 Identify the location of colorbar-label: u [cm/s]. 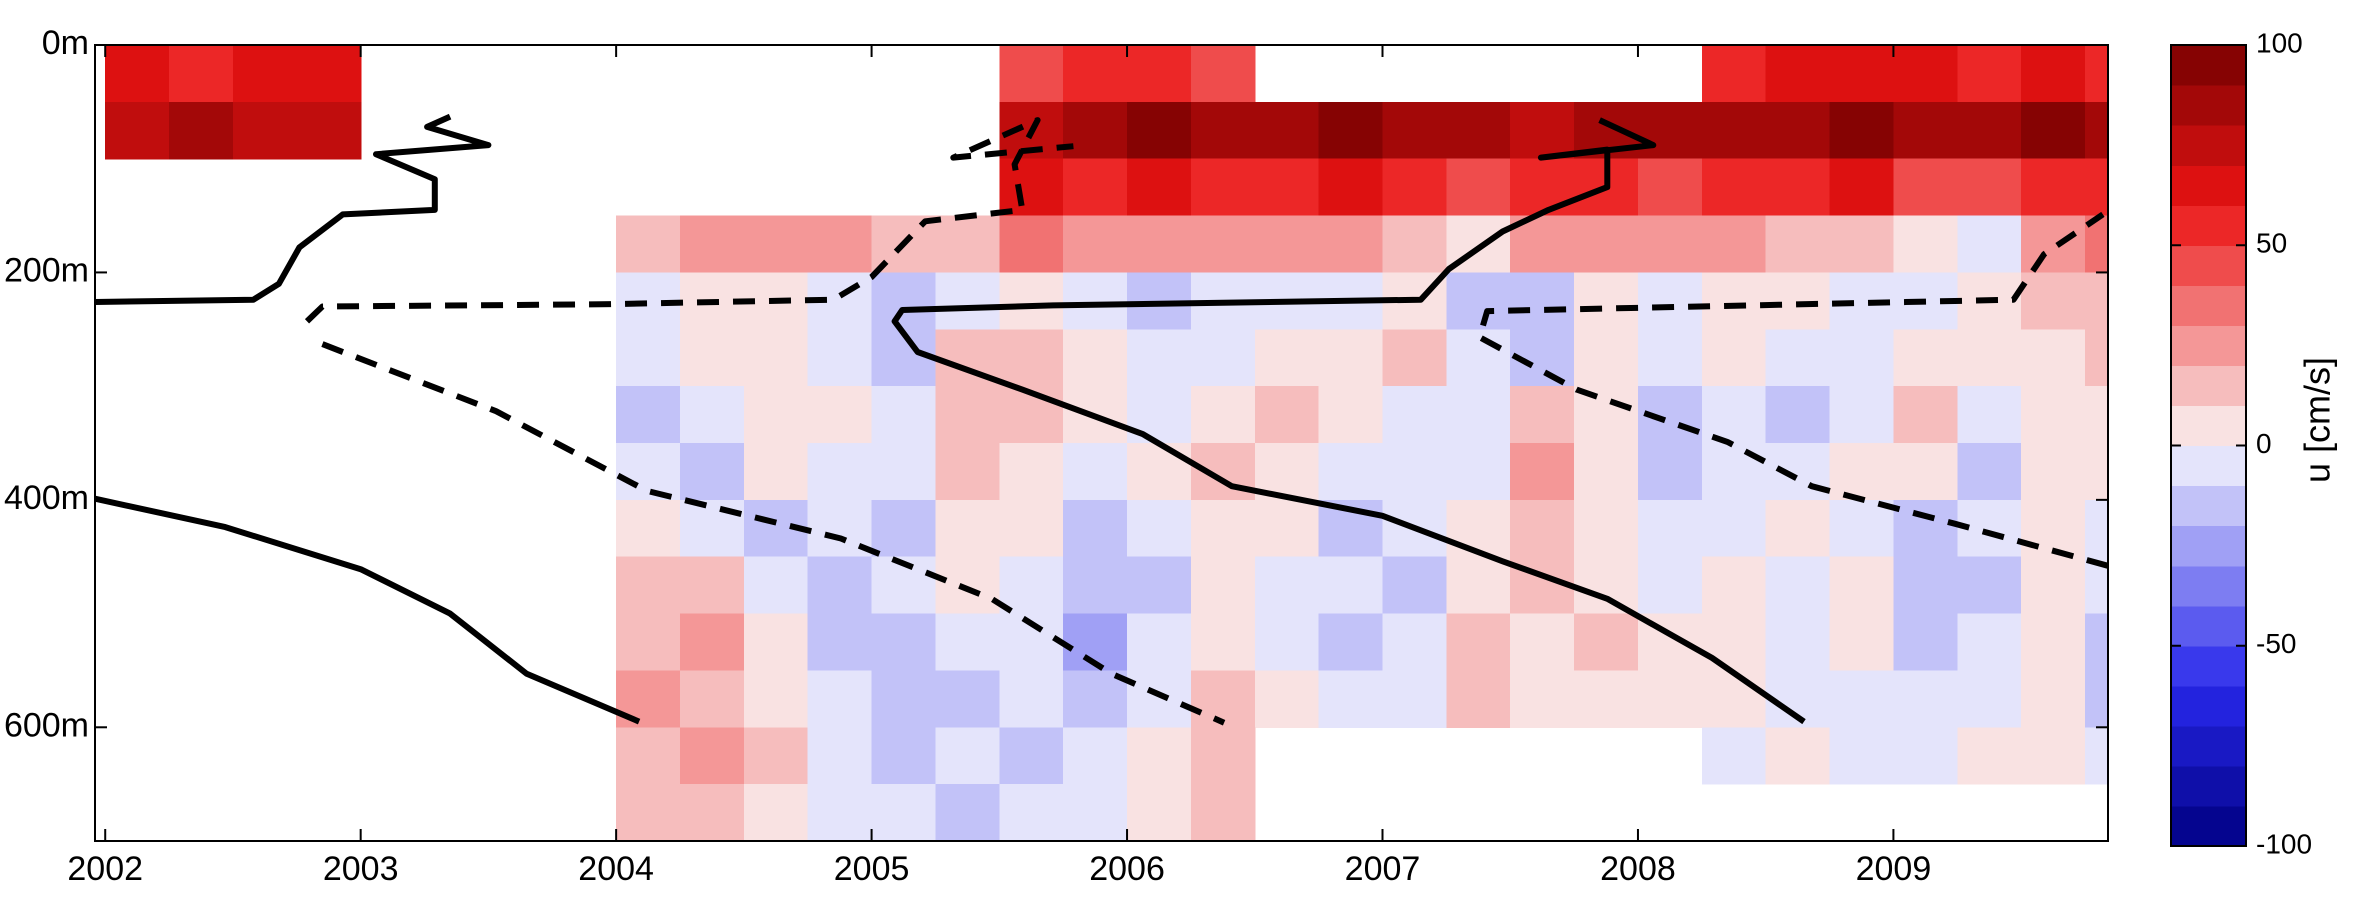
(2317, 420).